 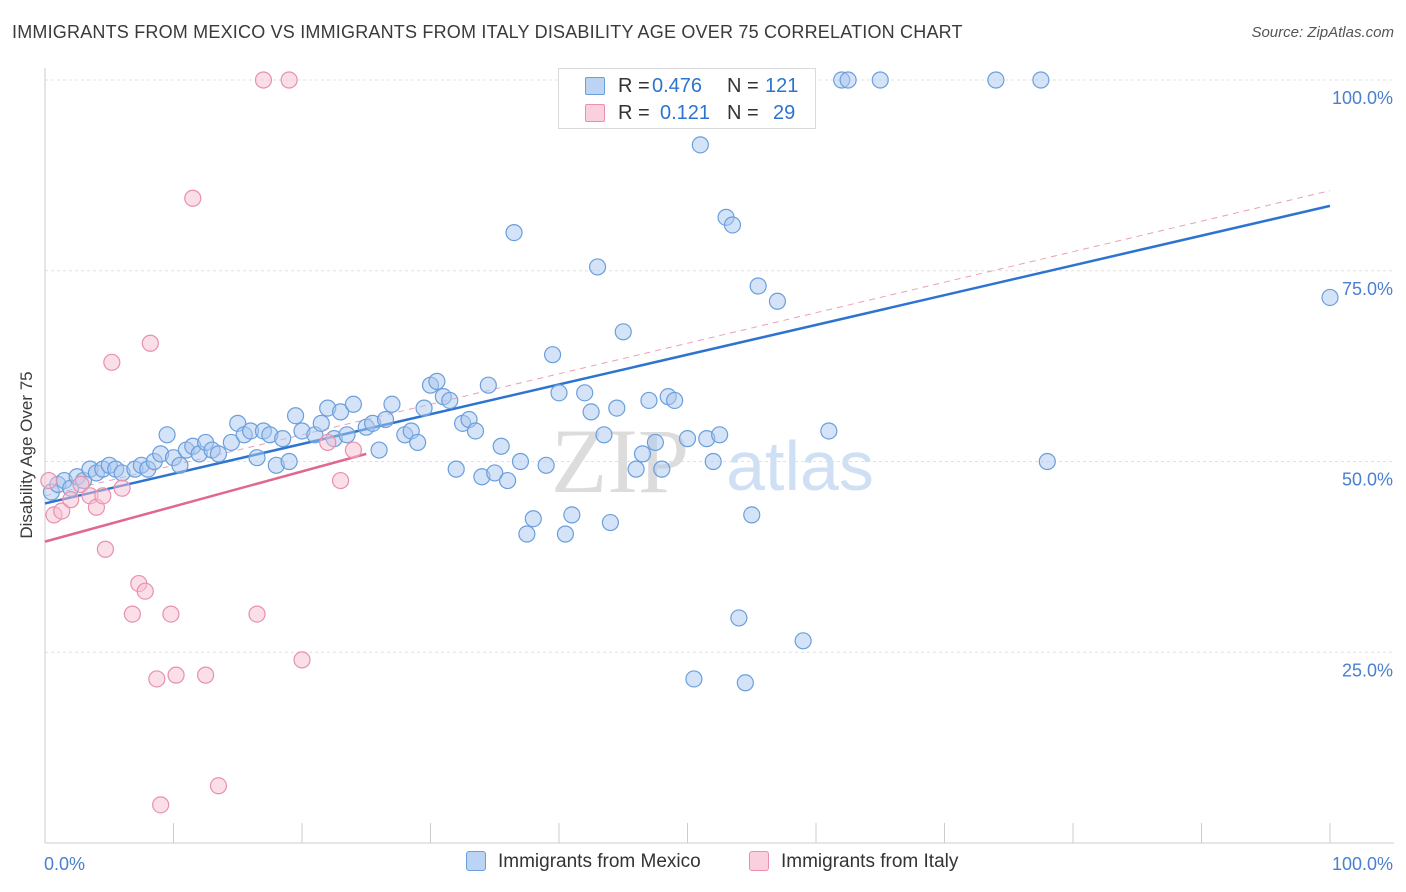 I want to click on bottom-legend-swatch-italy, so click(x=759, y=861).